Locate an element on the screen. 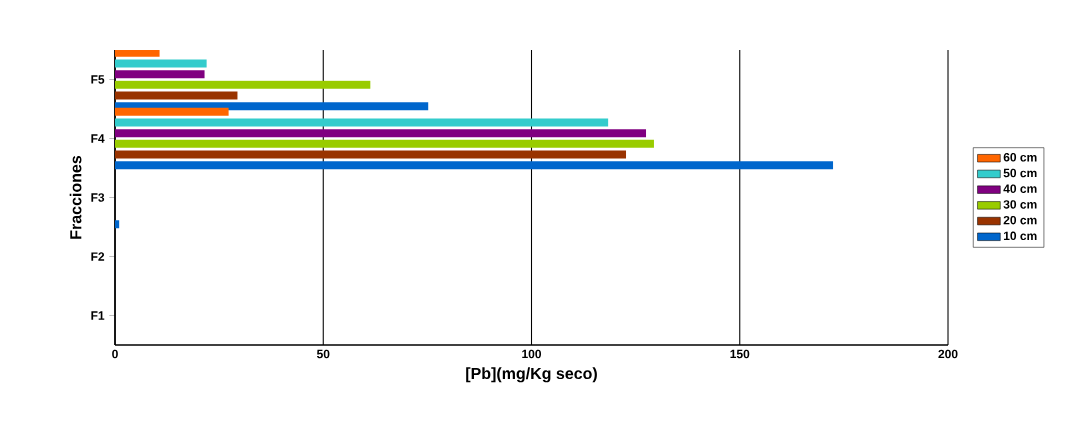  x-tick-label: 200 is located at coordinates (948, 354).